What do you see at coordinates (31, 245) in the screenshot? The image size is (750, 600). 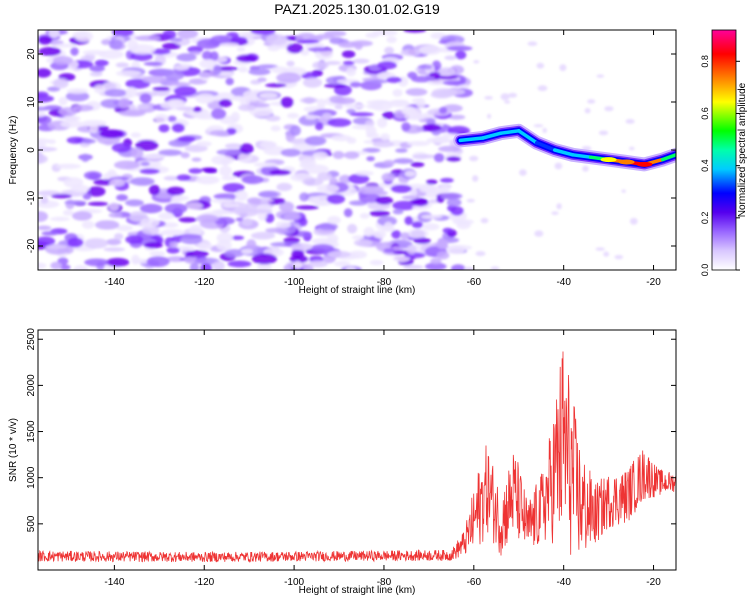 I see `y-tick-label: -20` at bounding box center [31, 245].